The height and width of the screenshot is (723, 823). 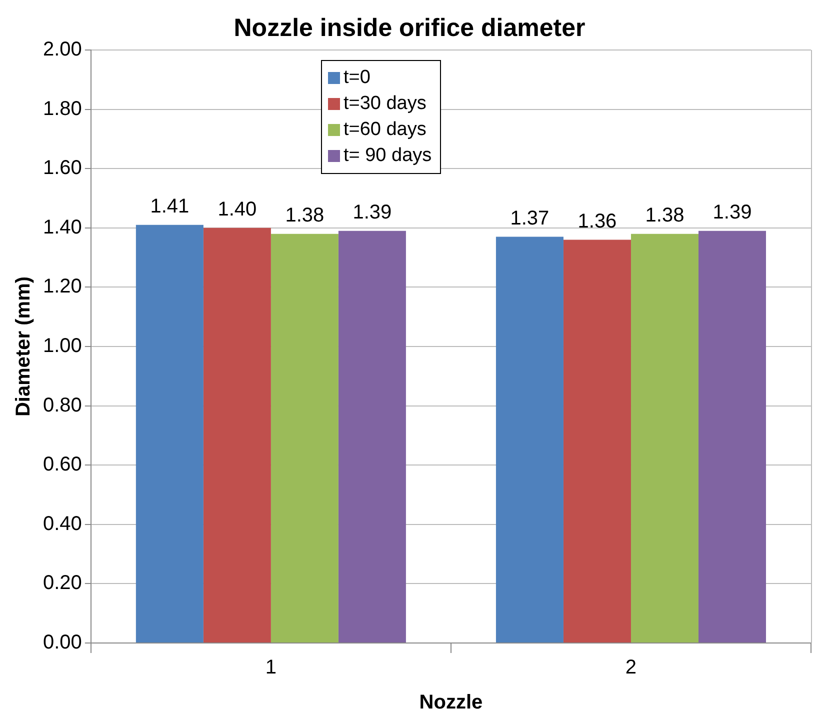 What do you see at coordinates (62, 583) in the screenshot?
I see `y-tick-label: 0.20` at bounding box center [62, 583].